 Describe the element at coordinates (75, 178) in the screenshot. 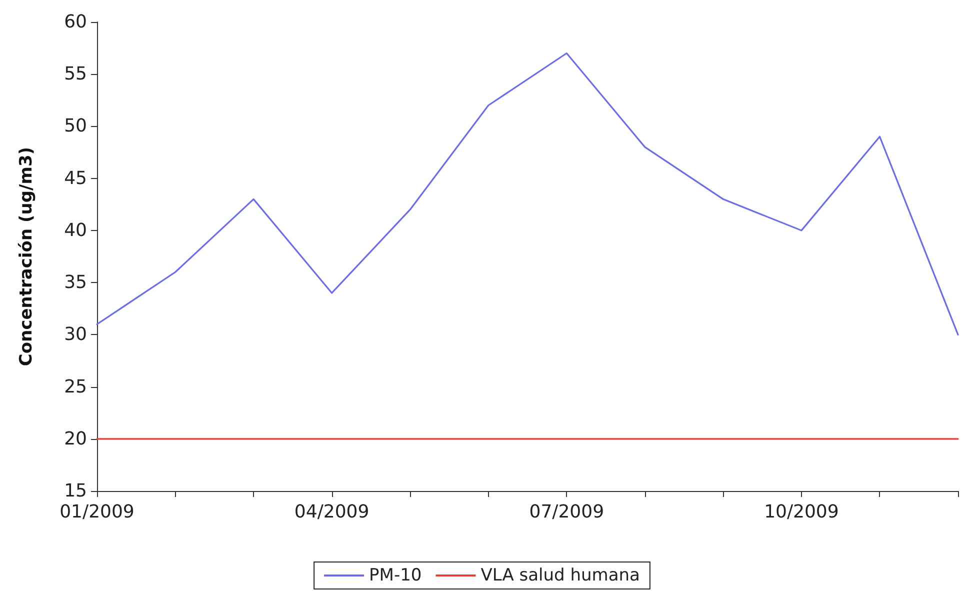

I see `y-tick-label: 45` at that location.